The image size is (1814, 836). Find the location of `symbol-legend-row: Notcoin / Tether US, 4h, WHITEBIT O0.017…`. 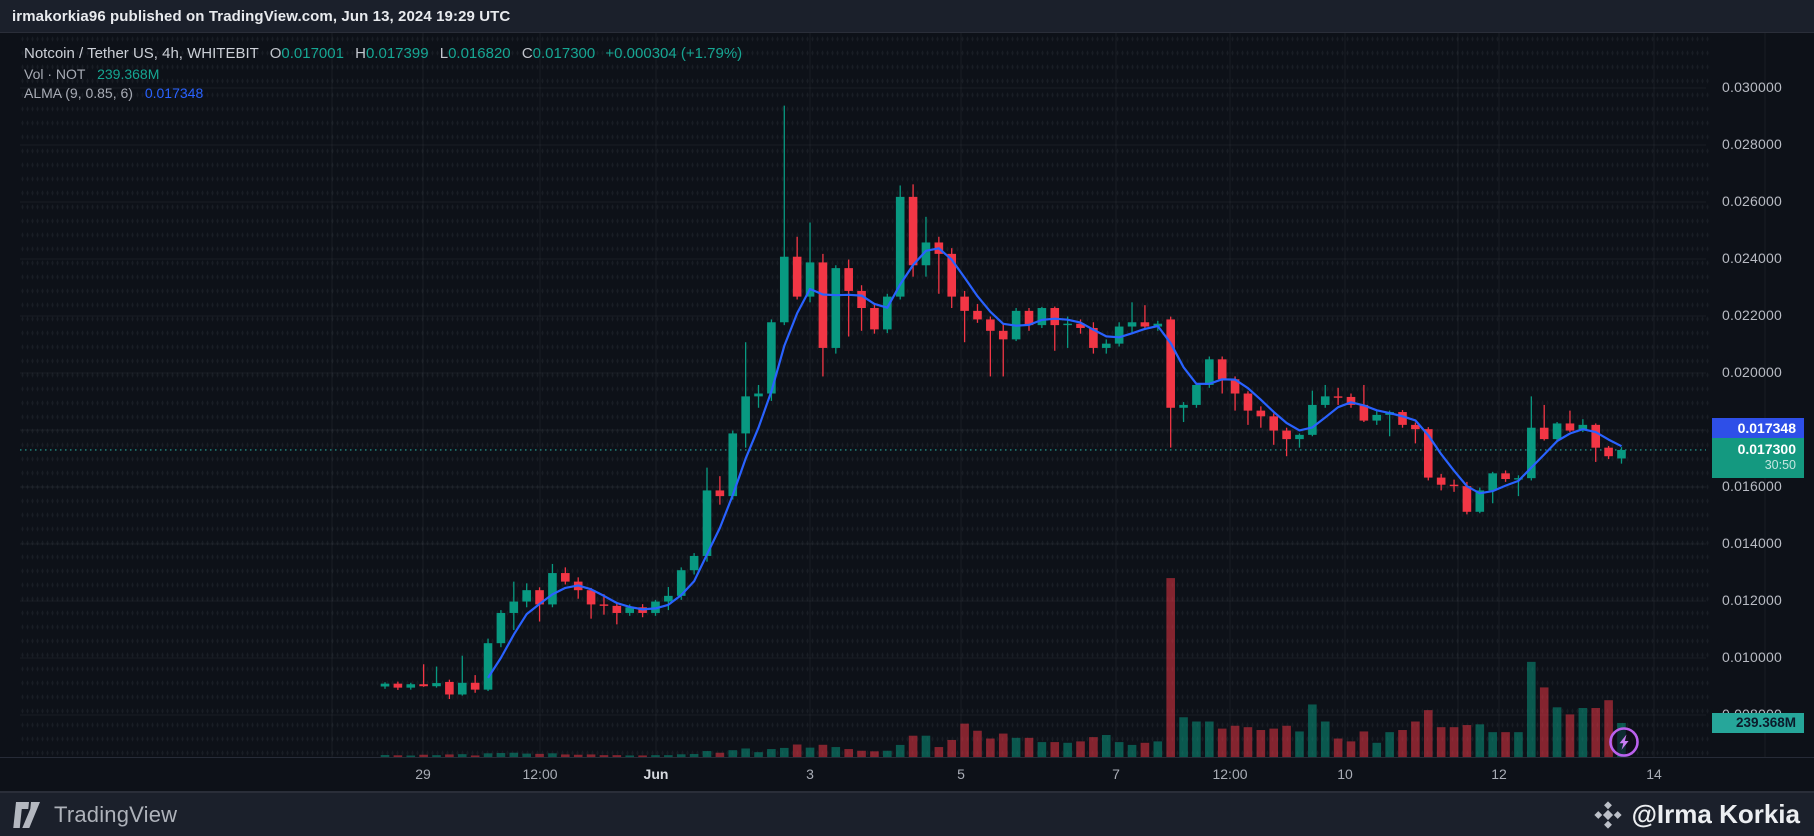

symbol-legend-row: Notcoin / Tether US, 4h, WHITEBIT O0.017… is located at coordinates (383, 54).